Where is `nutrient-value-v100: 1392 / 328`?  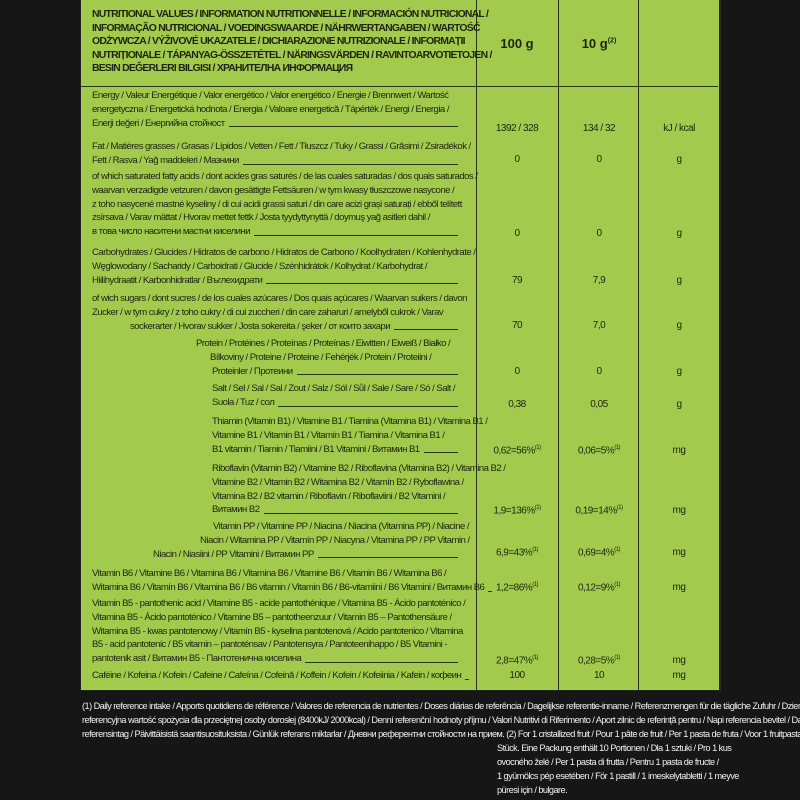
nutrient-value-v100: 1392 / 328 is located at coordinates (517, 128).